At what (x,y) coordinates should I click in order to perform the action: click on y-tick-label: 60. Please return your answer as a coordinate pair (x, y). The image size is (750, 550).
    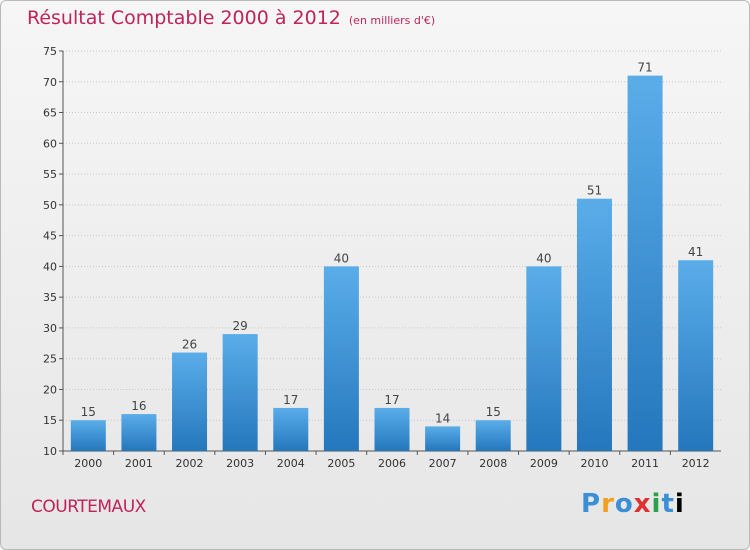
    Looking at the image, I should click on (50, 143).